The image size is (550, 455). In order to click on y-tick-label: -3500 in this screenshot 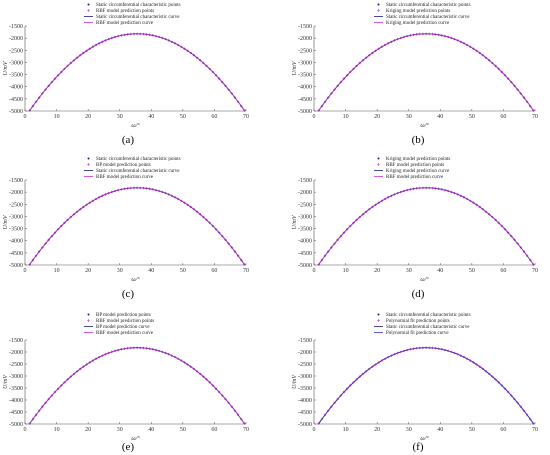, I will do `click(305, 76)`.